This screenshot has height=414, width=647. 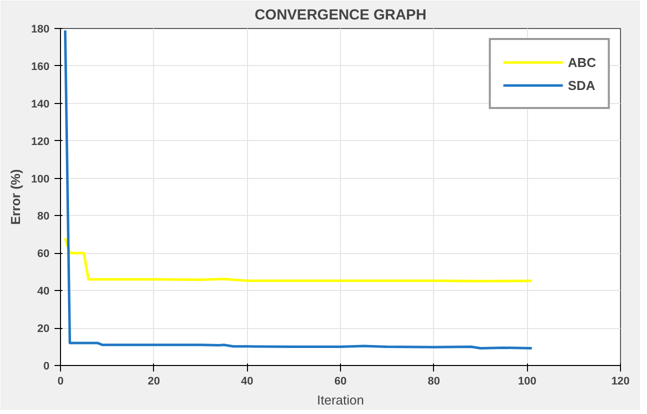 What do you see at coordinates (247, 382) in the screenshot?
I see `x-tick-label: 40` at bounding box center [247, 382].